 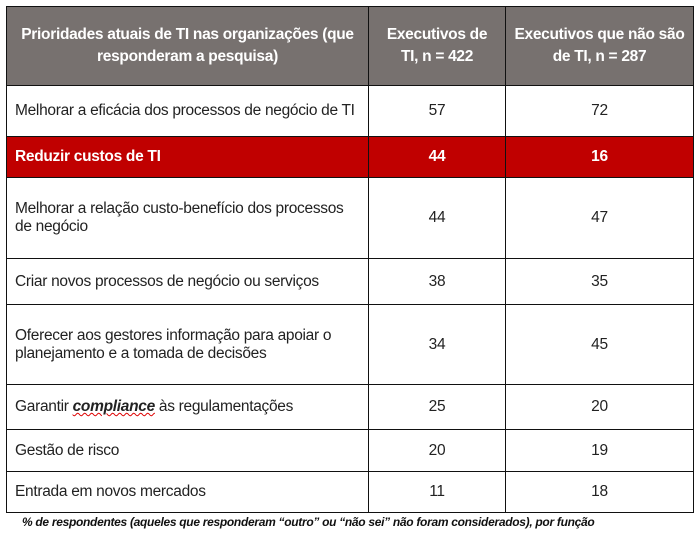 What do you see at coordinates (224, 406) in the screenshot?
I see `label-post: às regulamentações` at bounding box center [224, 406].